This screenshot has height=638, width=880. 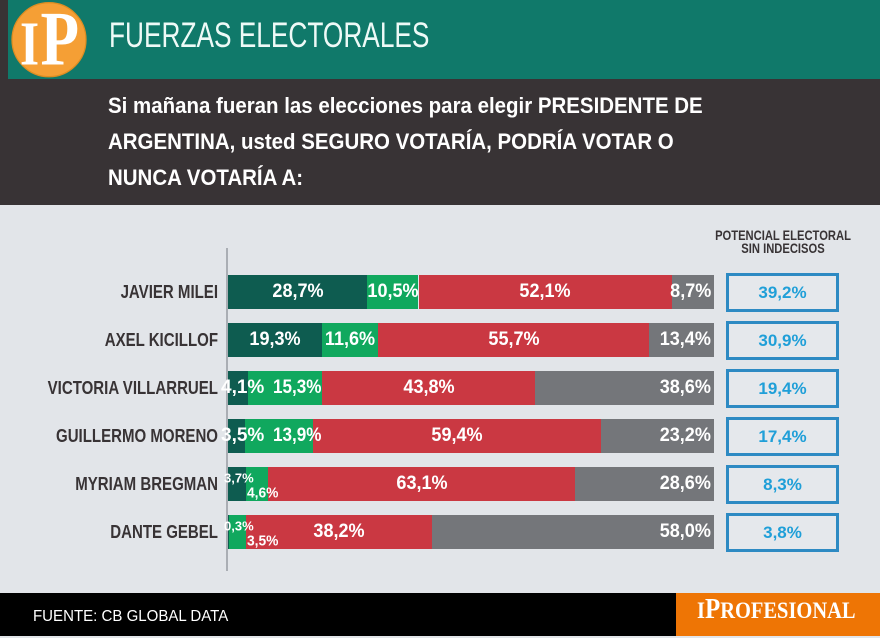 What do you see at coordinates (29, 44) in the screenshot?
I see `svg-text: I` at bounding box center [29, 44].